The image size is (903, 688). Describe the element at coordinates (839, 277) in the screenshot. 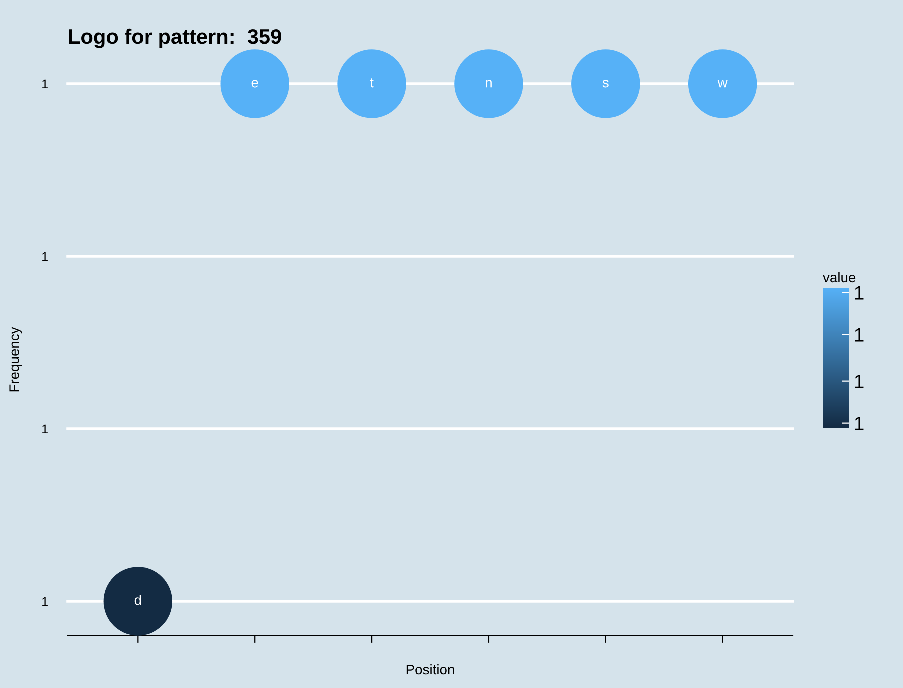

I see `color-bar-title: value` at that location.